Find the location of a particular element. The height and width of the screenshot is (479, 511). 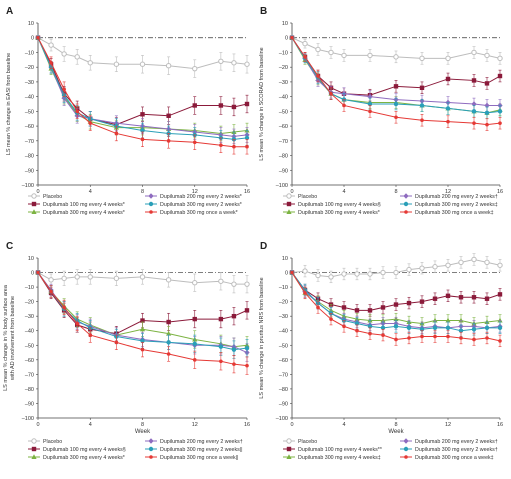

series-line is located at coordinates (142, 319).